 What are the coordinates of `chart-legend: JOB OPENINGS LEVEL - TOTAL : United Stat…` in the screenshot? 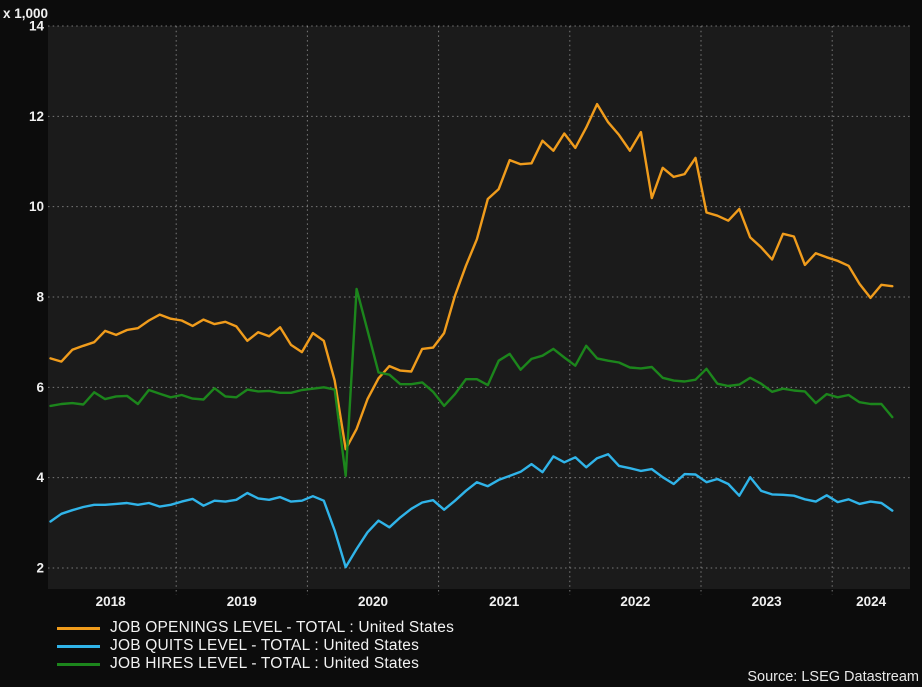 It's located at (255, 646).